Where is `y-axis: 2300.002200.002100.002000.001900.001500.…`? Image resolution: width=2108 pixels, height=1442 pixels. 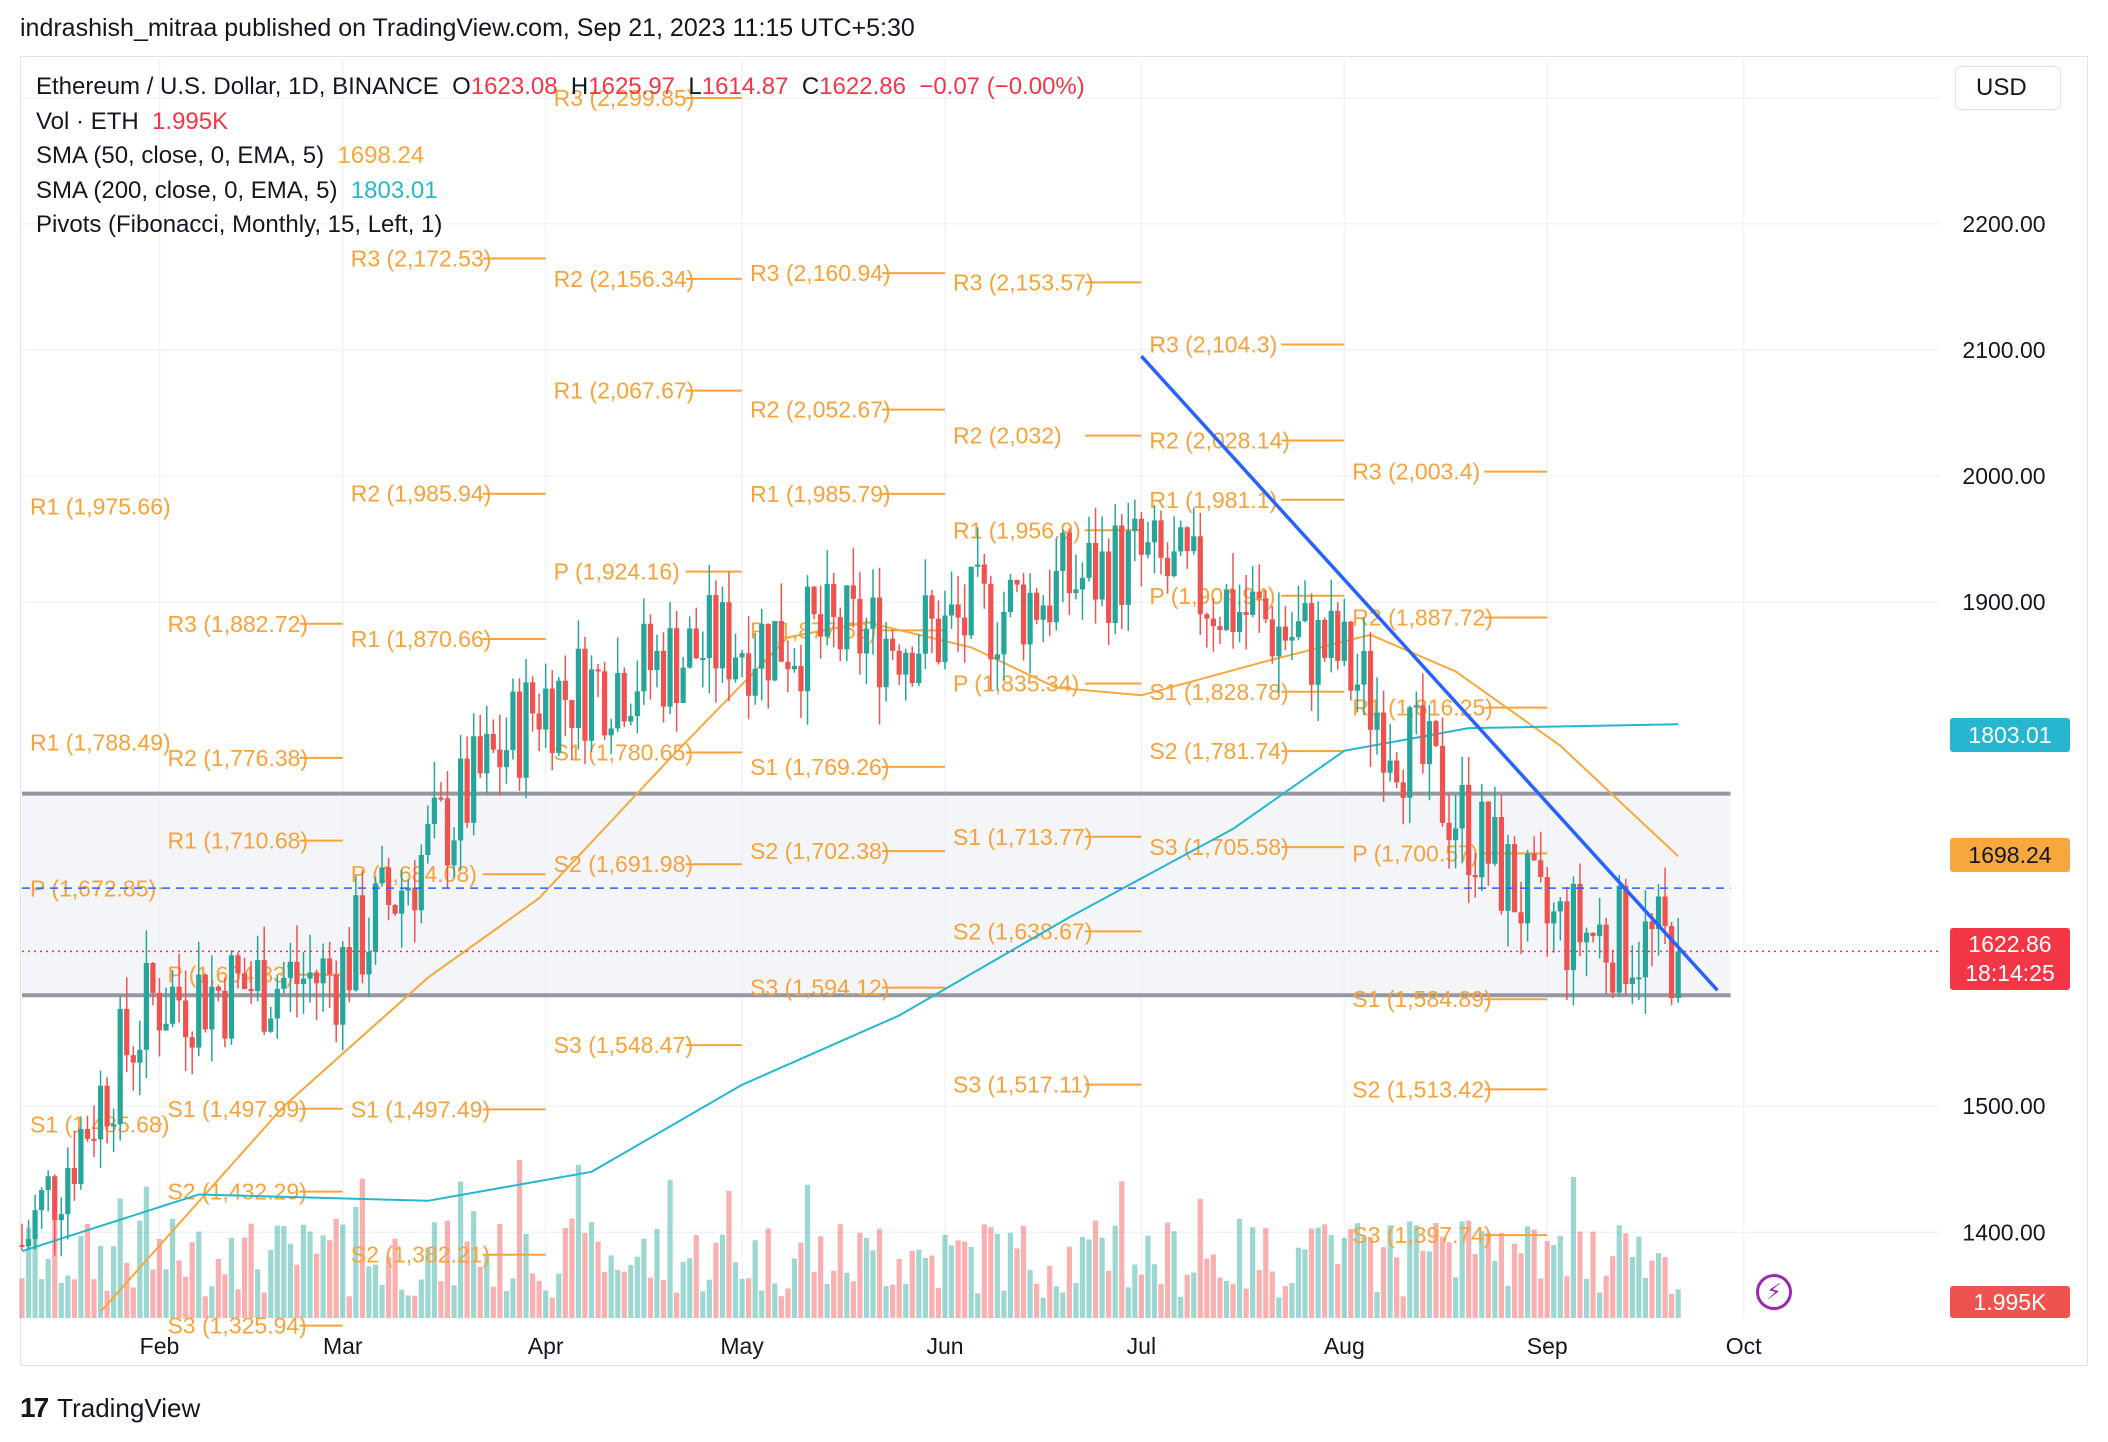 y-axis: 2300.002200.002100.002000.001900.001500.… is located at coordinates (2003, 665).